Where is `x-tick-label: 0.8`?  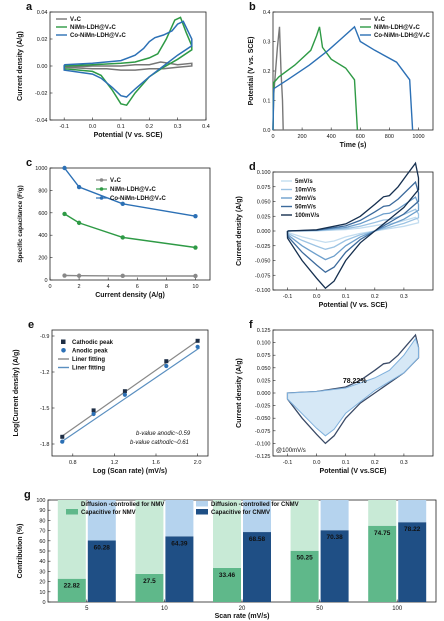 x-tick-label: 0.8 is located at coordinates (73, 463).